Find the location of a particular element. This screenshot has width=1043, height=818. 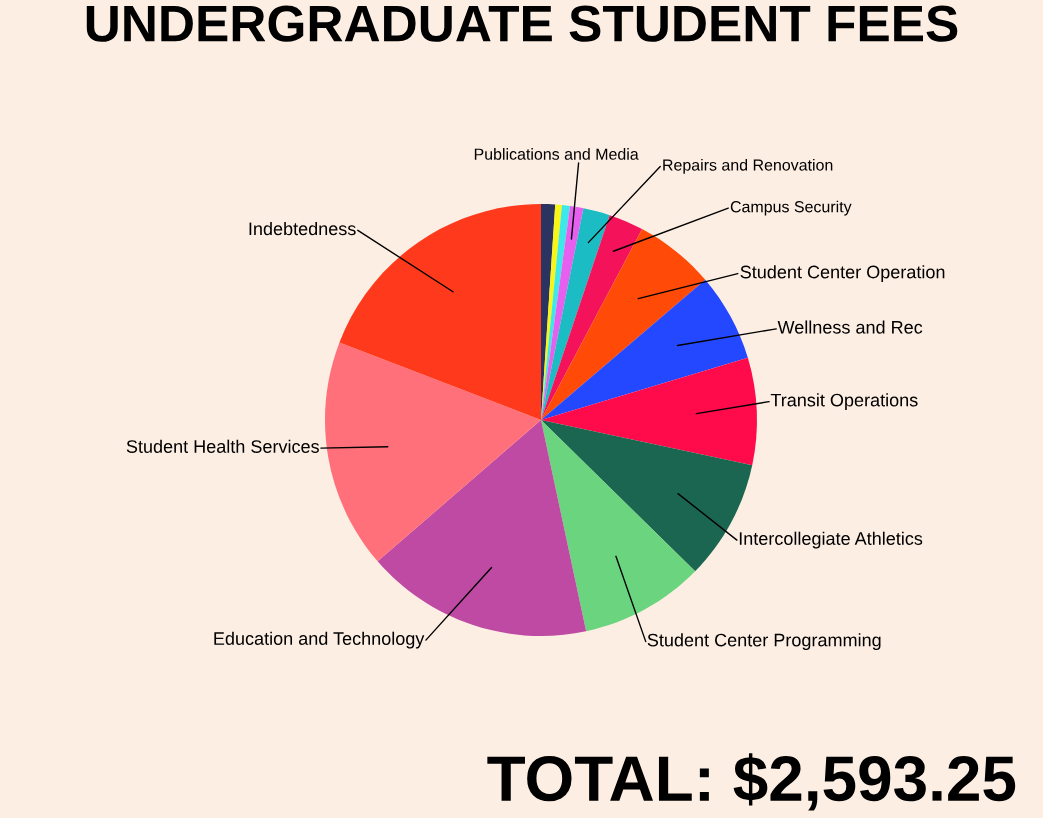

slice-label: Wellness and Rec is located at coordinates (850, 327).